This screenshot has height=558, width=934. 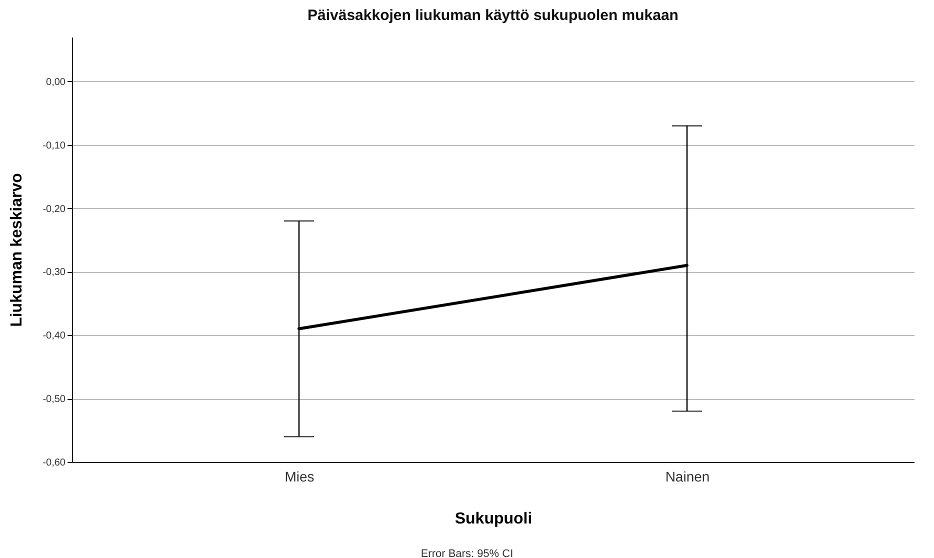 I want to click on y-tick-label: -0,10, so click(x=54, y=146).